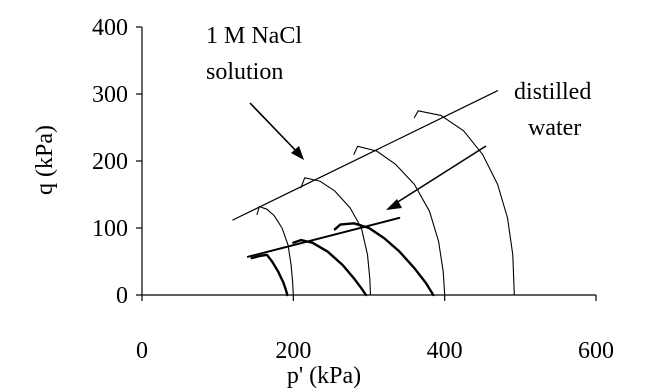 The image size is (651, 389). Describe the element at coordinates (552, 92) in the screenshot. I see `annotation-water-line1: distilled` at that location.